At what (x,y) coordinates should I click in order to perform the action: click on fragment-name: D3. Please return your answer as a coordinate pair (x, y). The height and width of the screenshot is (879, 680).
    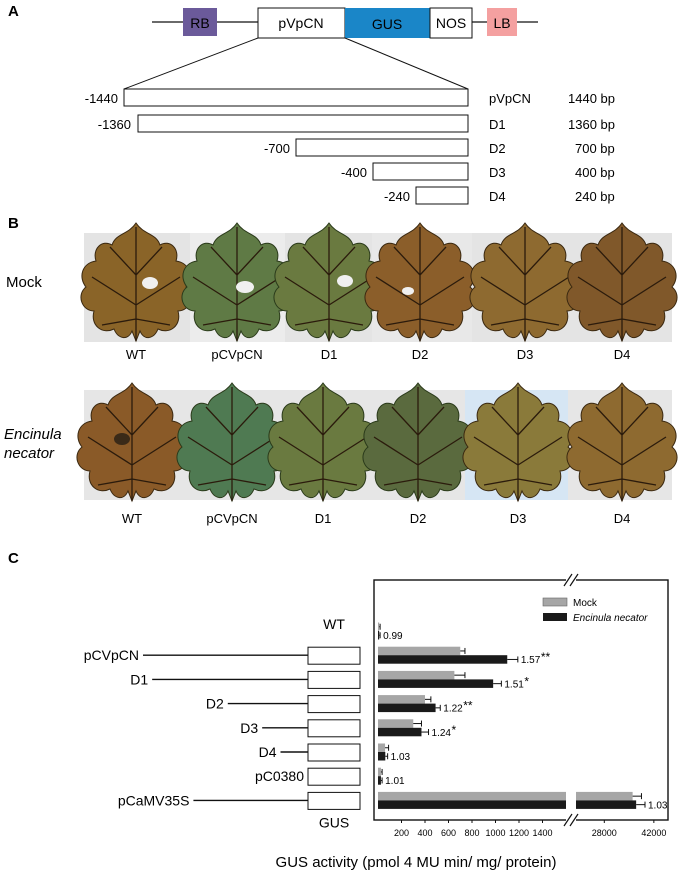
    Looking at the image, I should click on (497, 172).